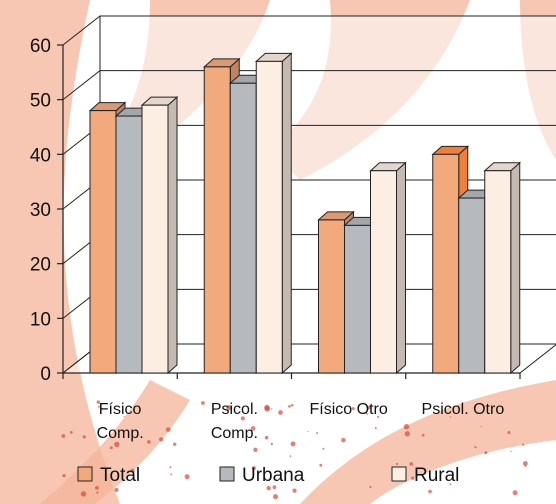 This screenshot has width=556, height=504. I want to click on legend: Total Urbana Rural, so click(268, 475).